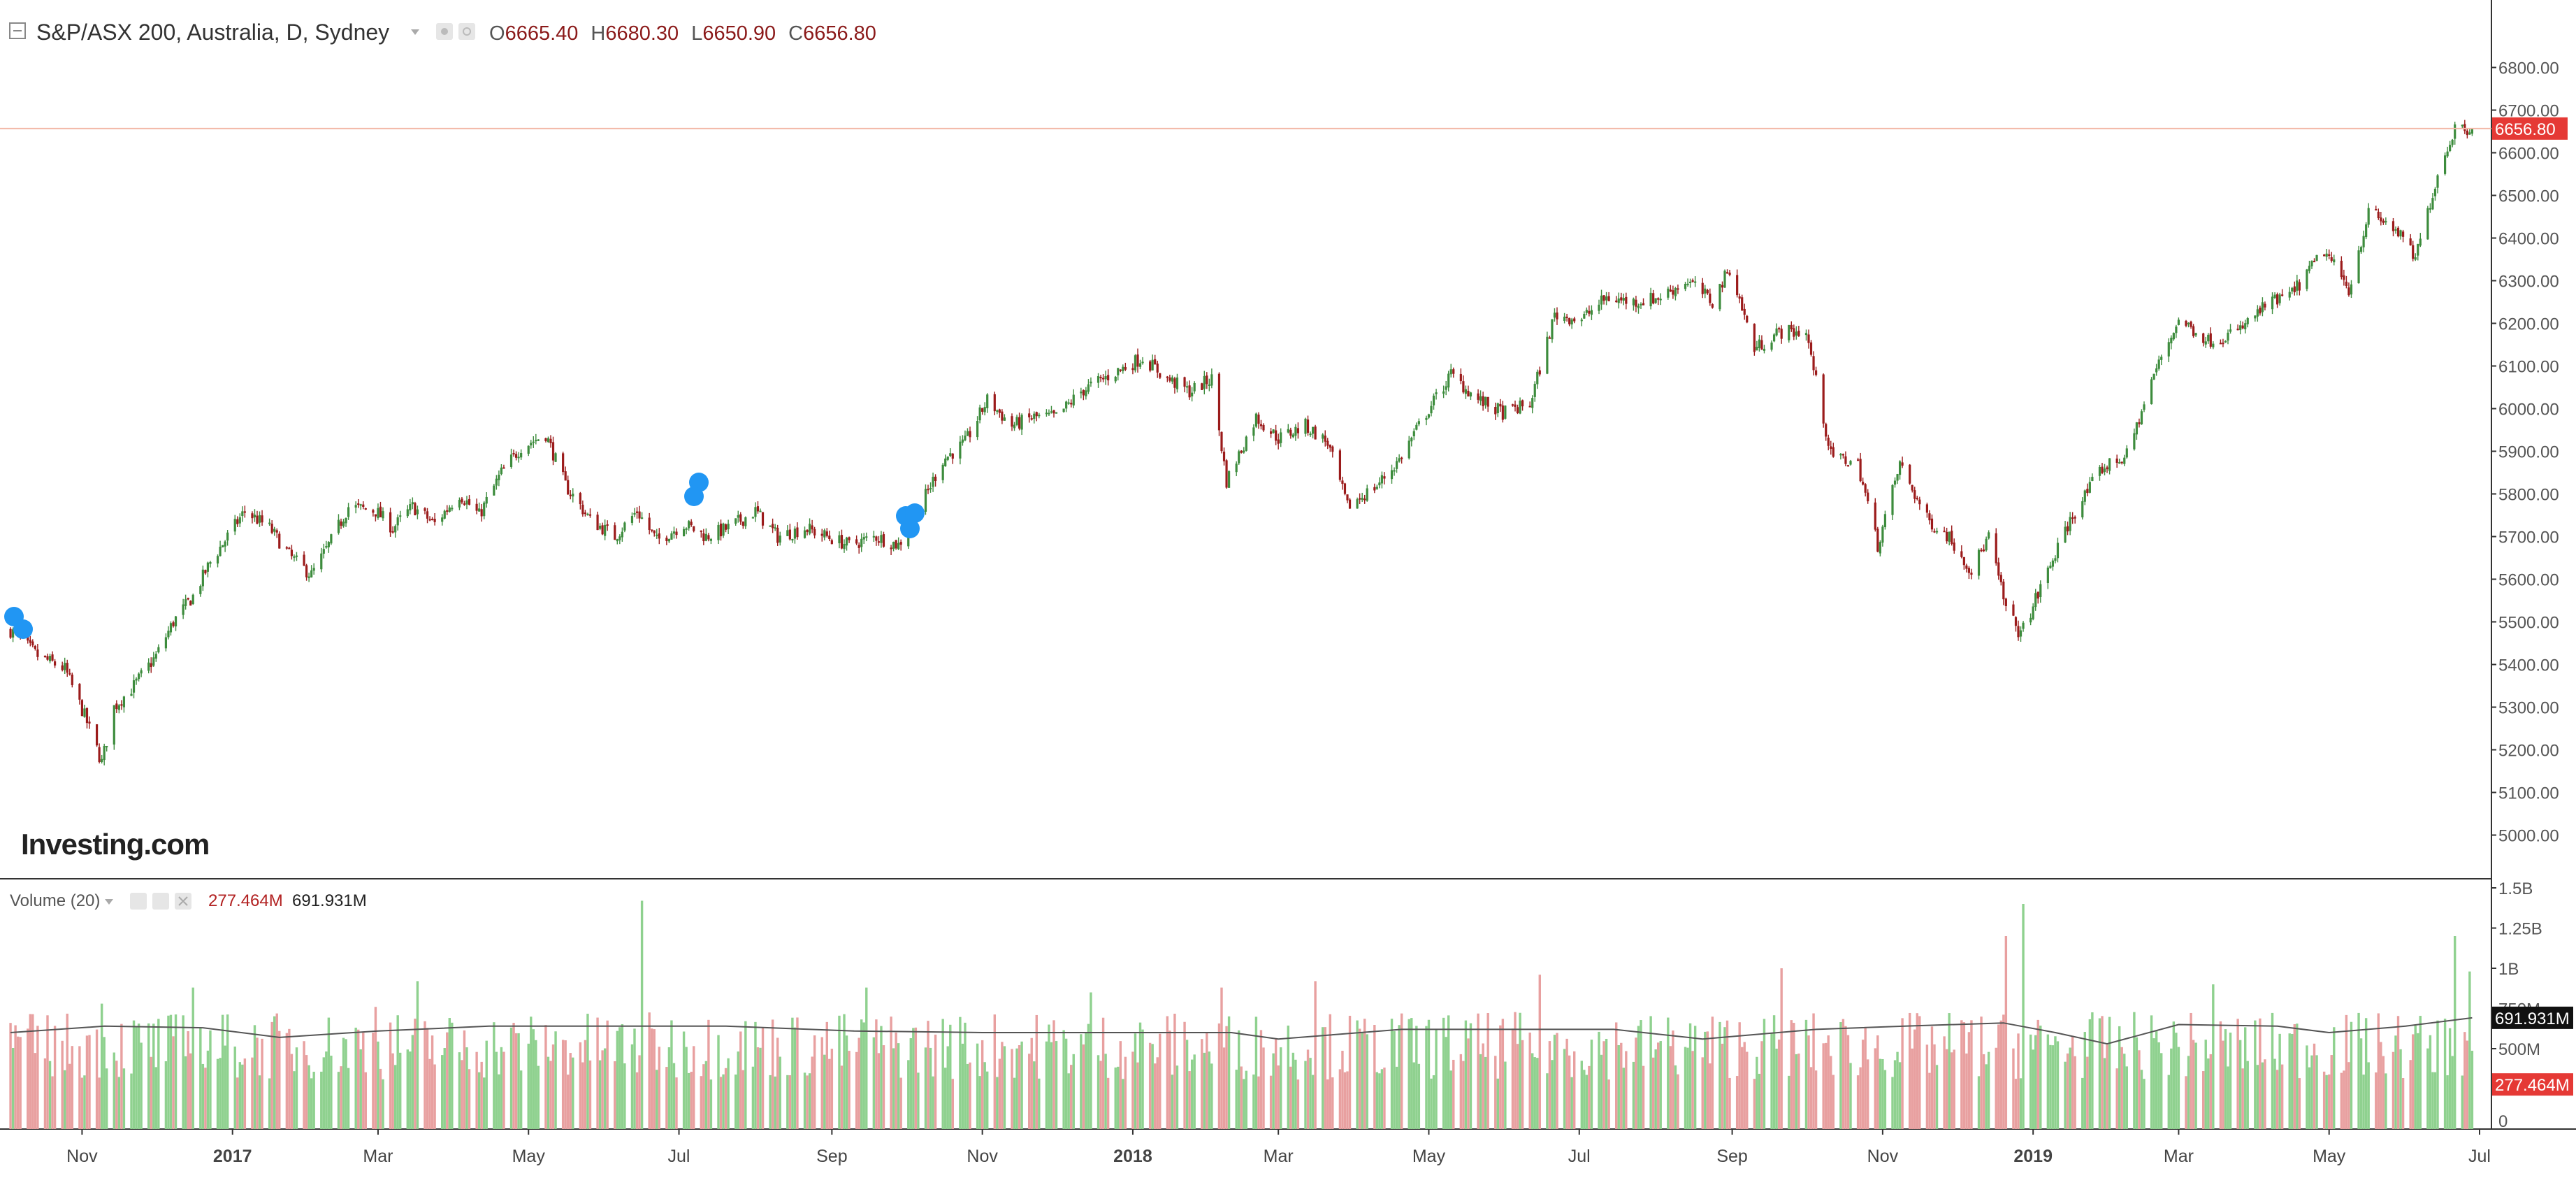 The height and width of the screenshot is (1178, 2576). Describe the element at coordinates (17, 30) in the screenshot. I see `collapse-icon` at that location.